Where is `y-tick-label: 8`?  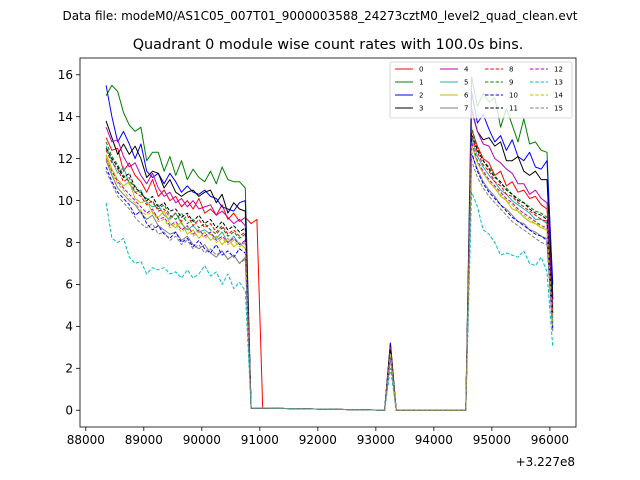 y-tick-label: 8 is located at coordinates (69, 243).